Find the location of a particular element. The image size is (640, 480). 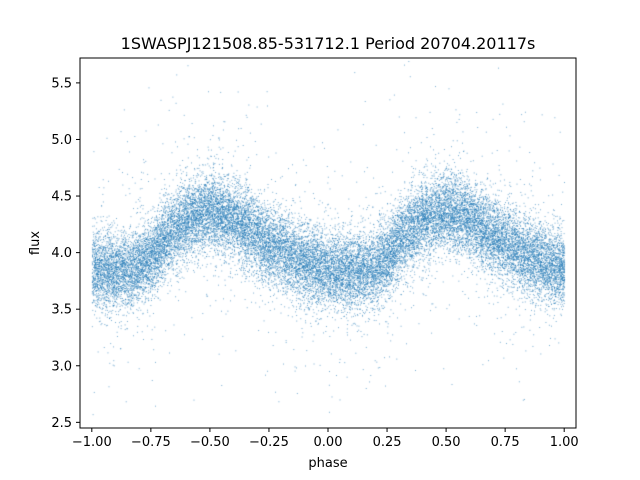

x-tick-label: −1.00 is located at coordinates (92, 442).